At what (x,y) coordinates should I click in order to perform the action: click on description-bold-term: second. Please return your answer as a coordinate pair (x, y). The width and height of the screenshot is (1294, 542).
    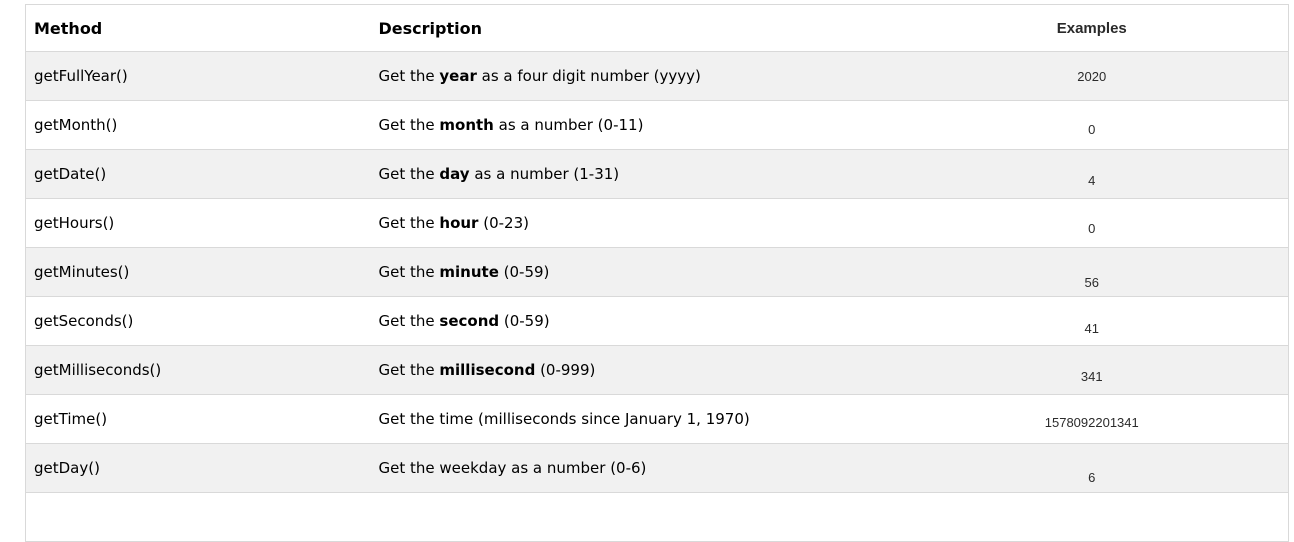
    Looking at the image, I should click on (469, 321).